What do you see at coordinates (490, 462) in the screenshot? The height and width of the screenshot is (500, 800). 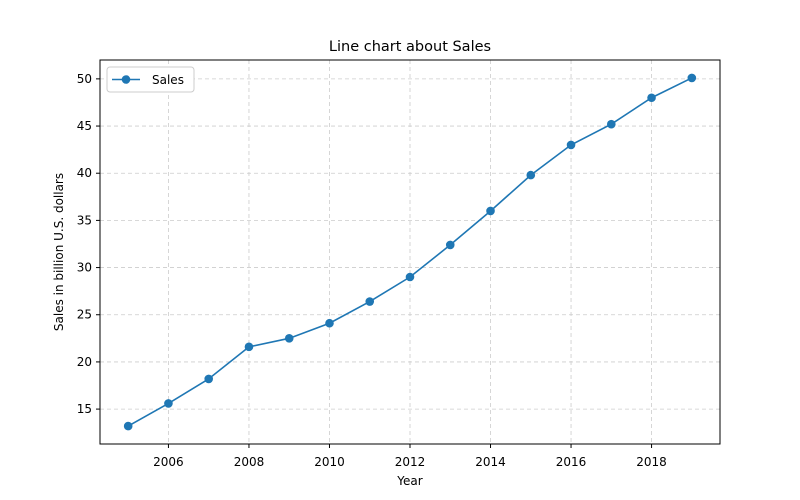 I see `x-tick-label: 2014` at bounding box center [490, 462].